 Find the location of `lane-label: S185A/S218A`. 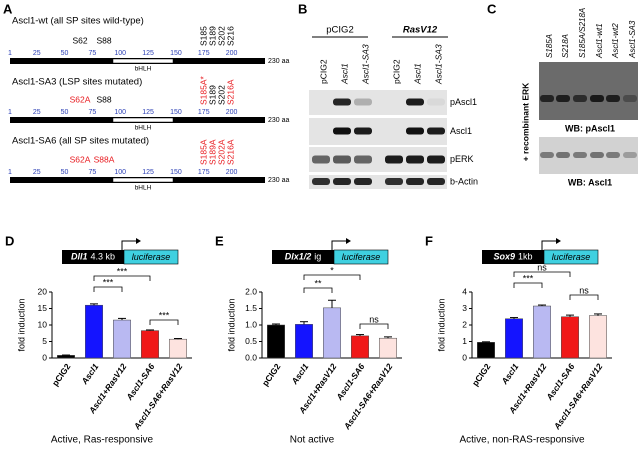

lane-label: S185A/S218A is located at coordinates (582, 33).